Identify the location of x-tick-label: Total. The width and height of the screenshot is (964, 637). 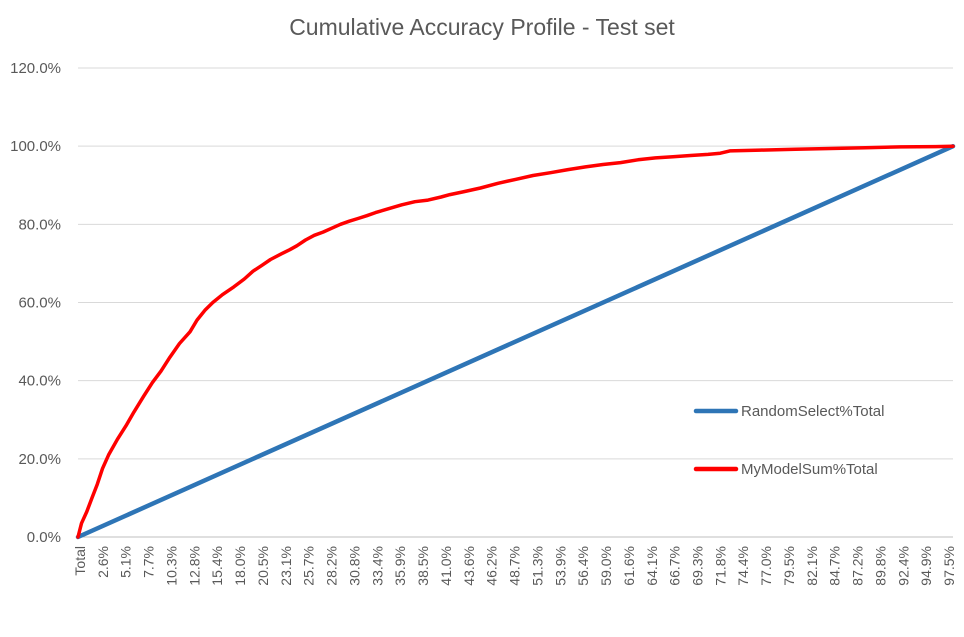
(80, 561).